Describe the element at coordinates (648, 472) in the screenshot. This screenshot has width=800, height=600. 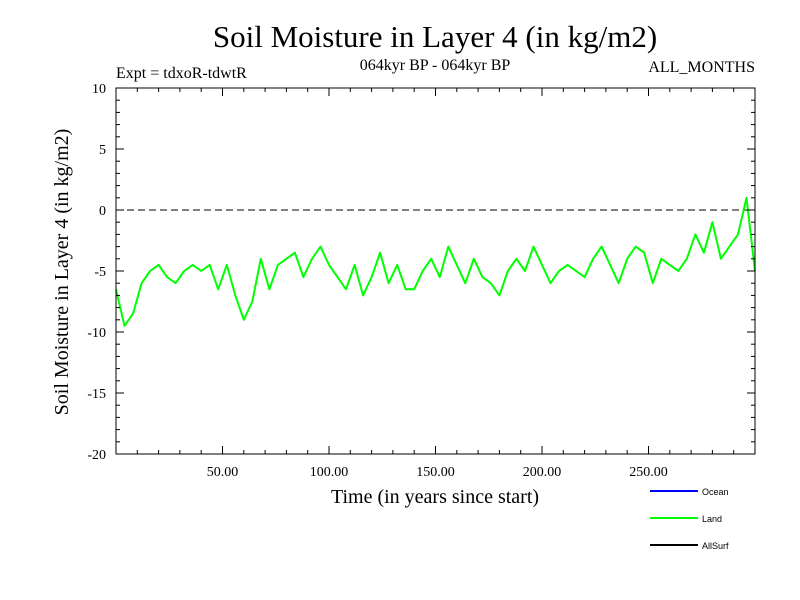
I see `x-tick-label: 250.00` at that location.